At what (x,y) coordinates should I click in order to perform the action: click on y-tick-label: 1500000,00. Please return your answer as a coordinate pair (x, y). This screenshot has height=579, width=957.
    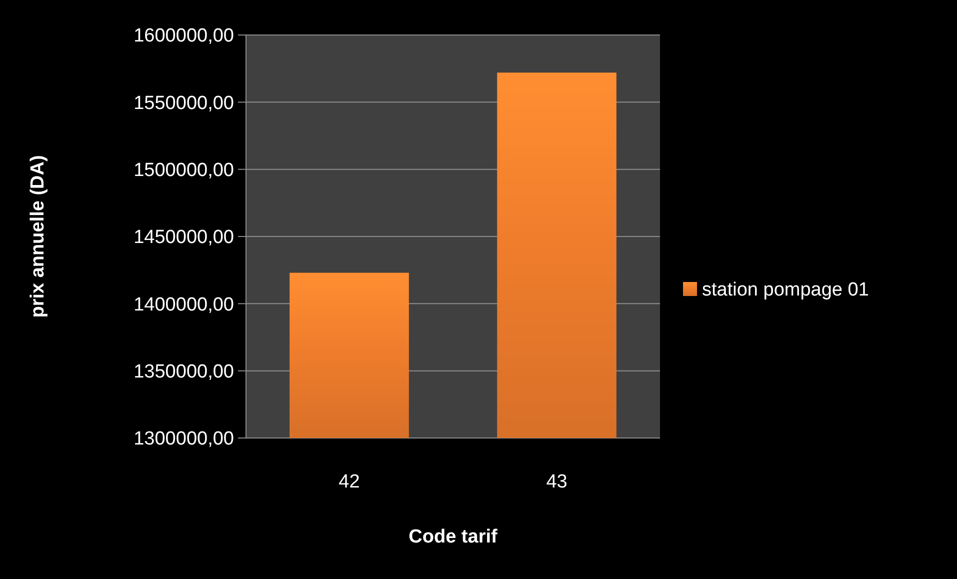
    Looking at the image, I should click on (184, 170).